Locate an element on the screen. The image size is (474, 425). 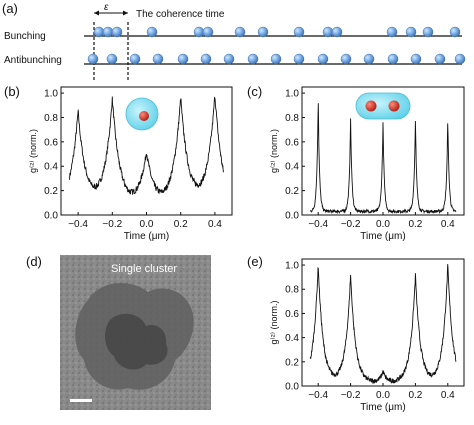
core-left-icon is located at coordinates (371, 106).